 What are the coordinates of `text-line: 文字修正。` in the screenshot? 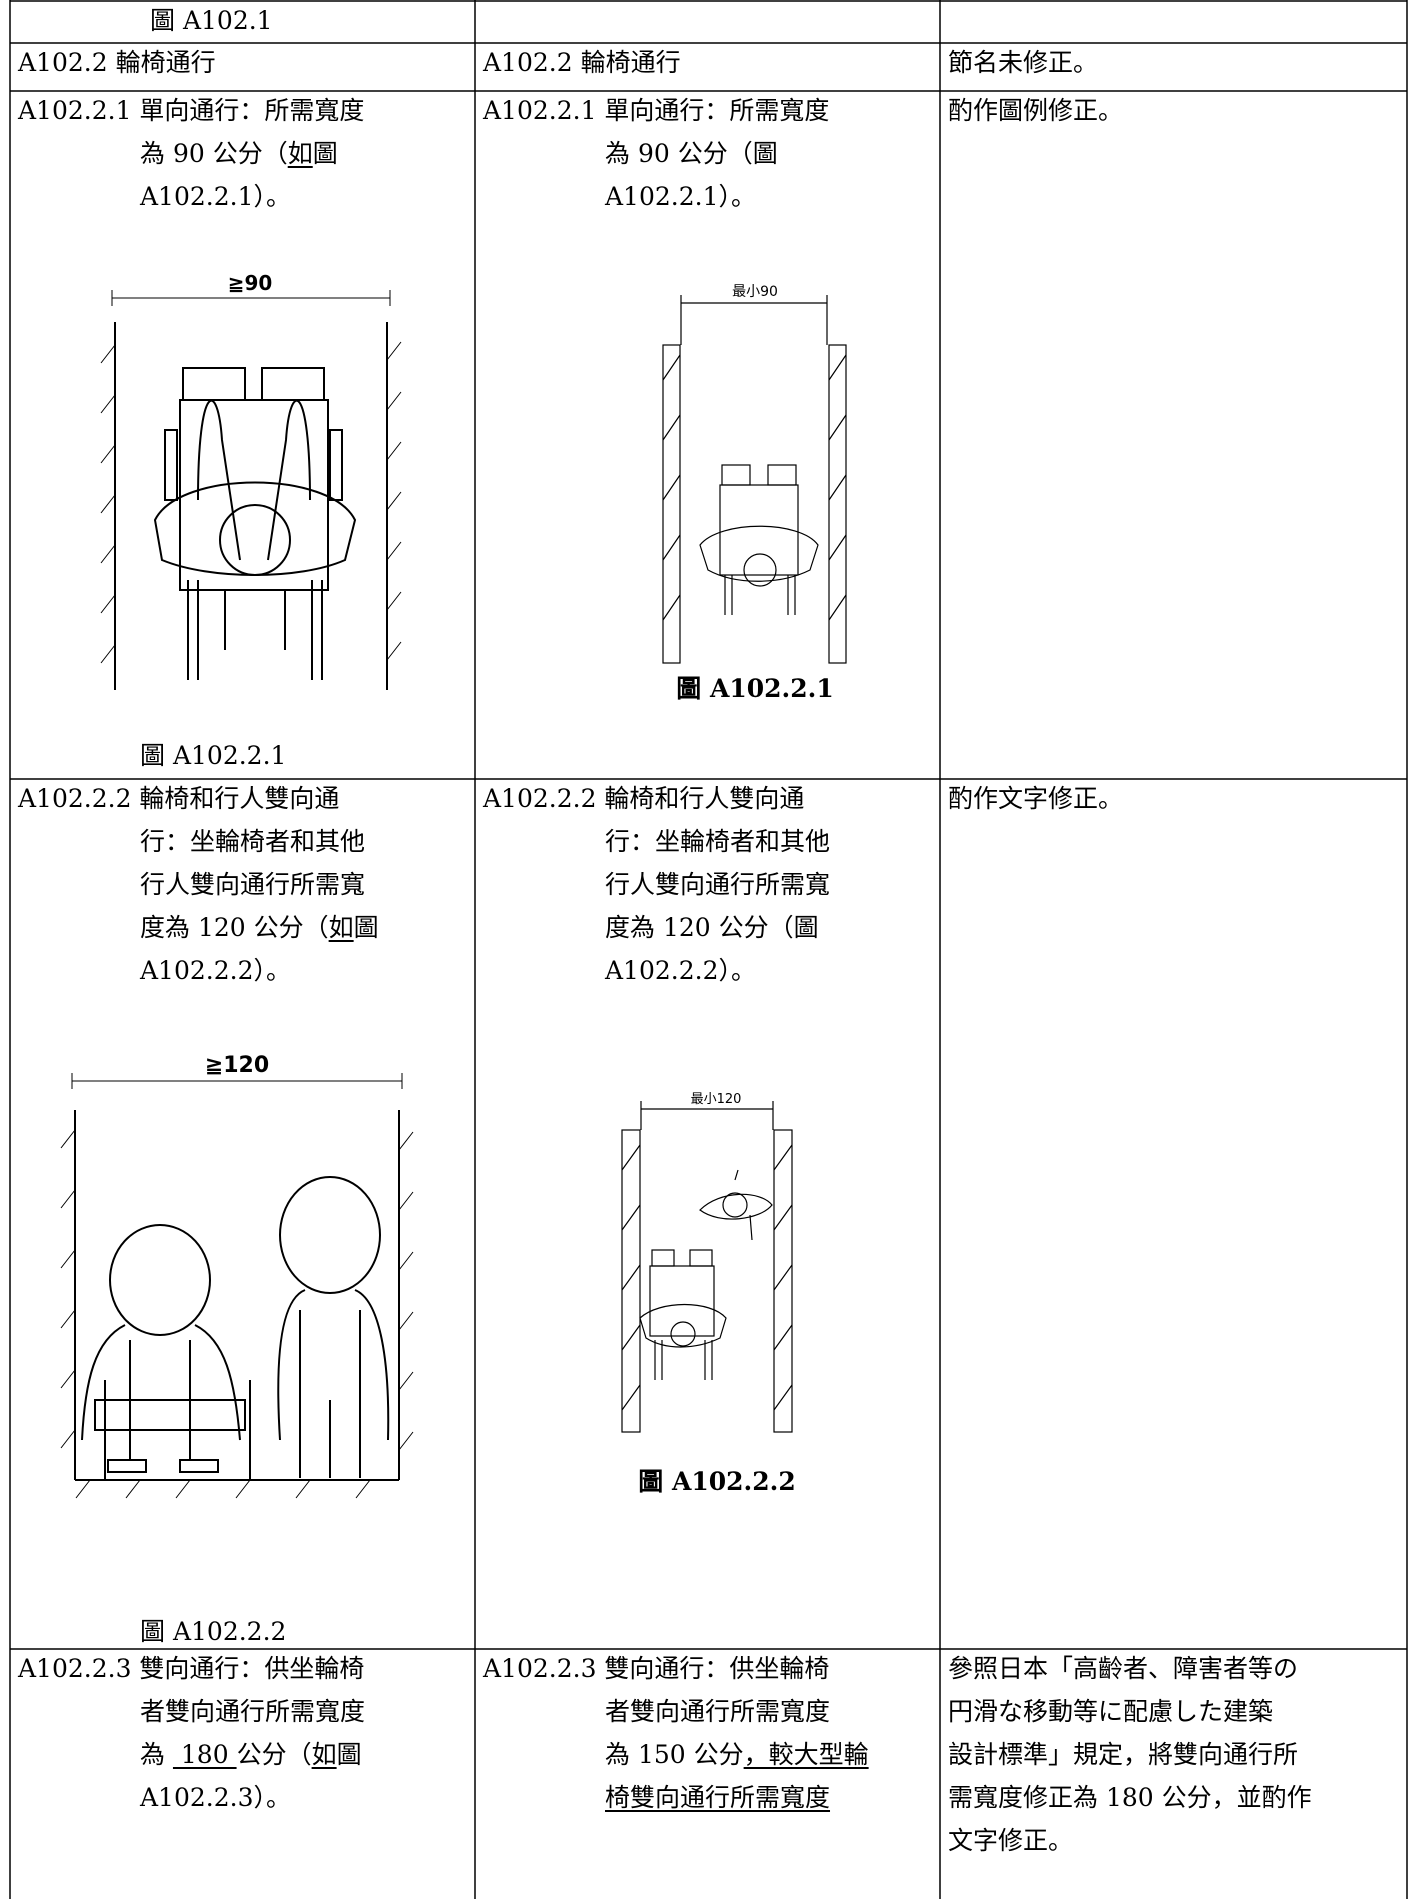 It's located at (1011, 1840).